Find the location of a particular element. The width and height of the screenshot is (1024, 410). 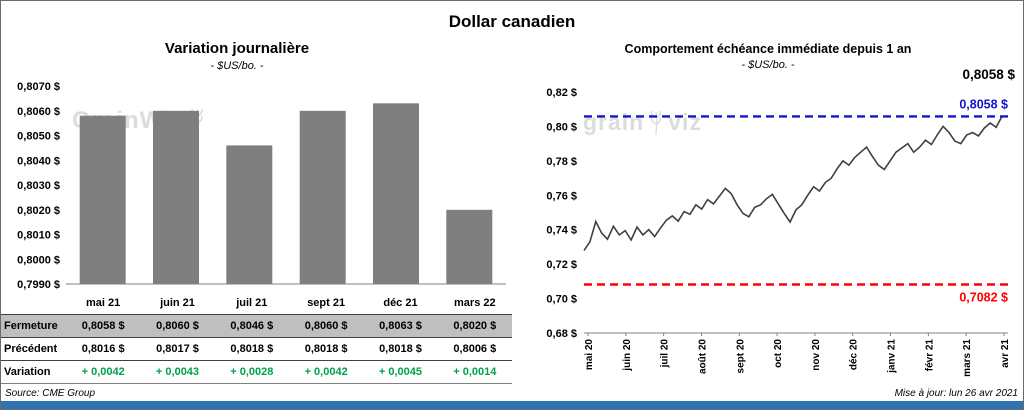

table-cell: 0,8020 $ is located at coordinates (475, 325).